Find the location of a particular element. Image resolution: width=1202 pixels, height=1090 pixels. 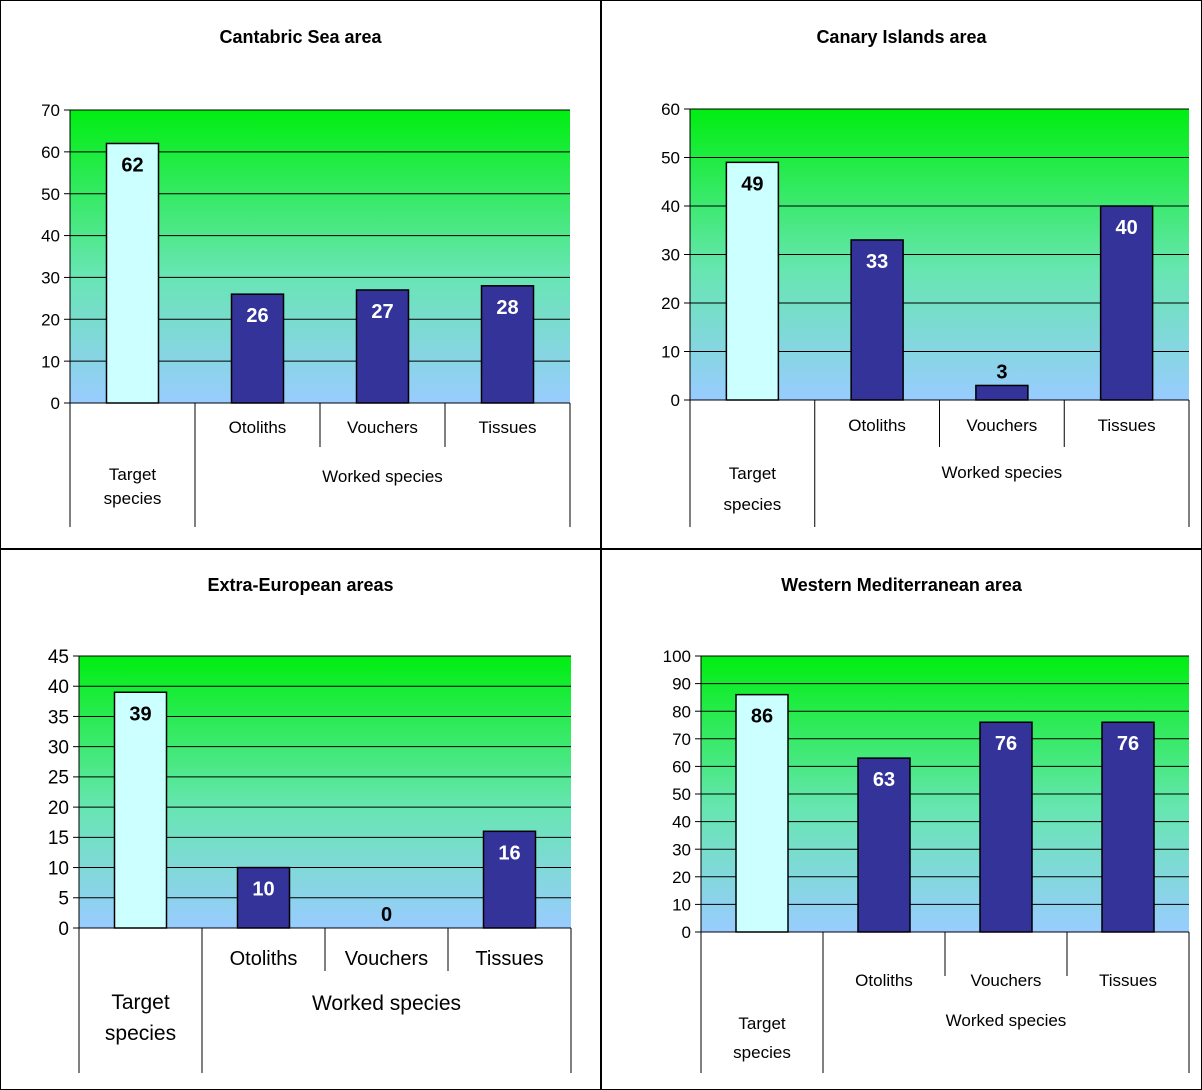

y-tick-label: 90 is located at coordinates (681, 684).